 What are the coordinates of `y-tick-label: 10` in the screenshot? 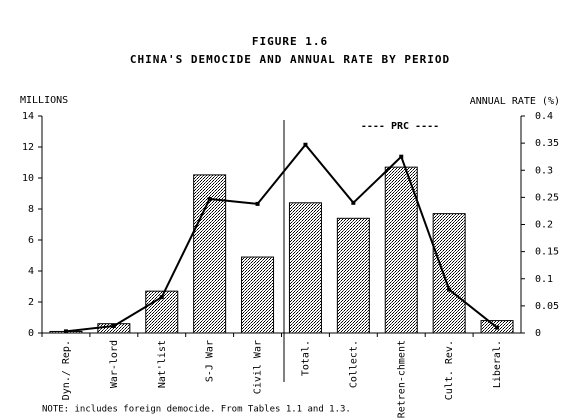 It's located at (28, 178).